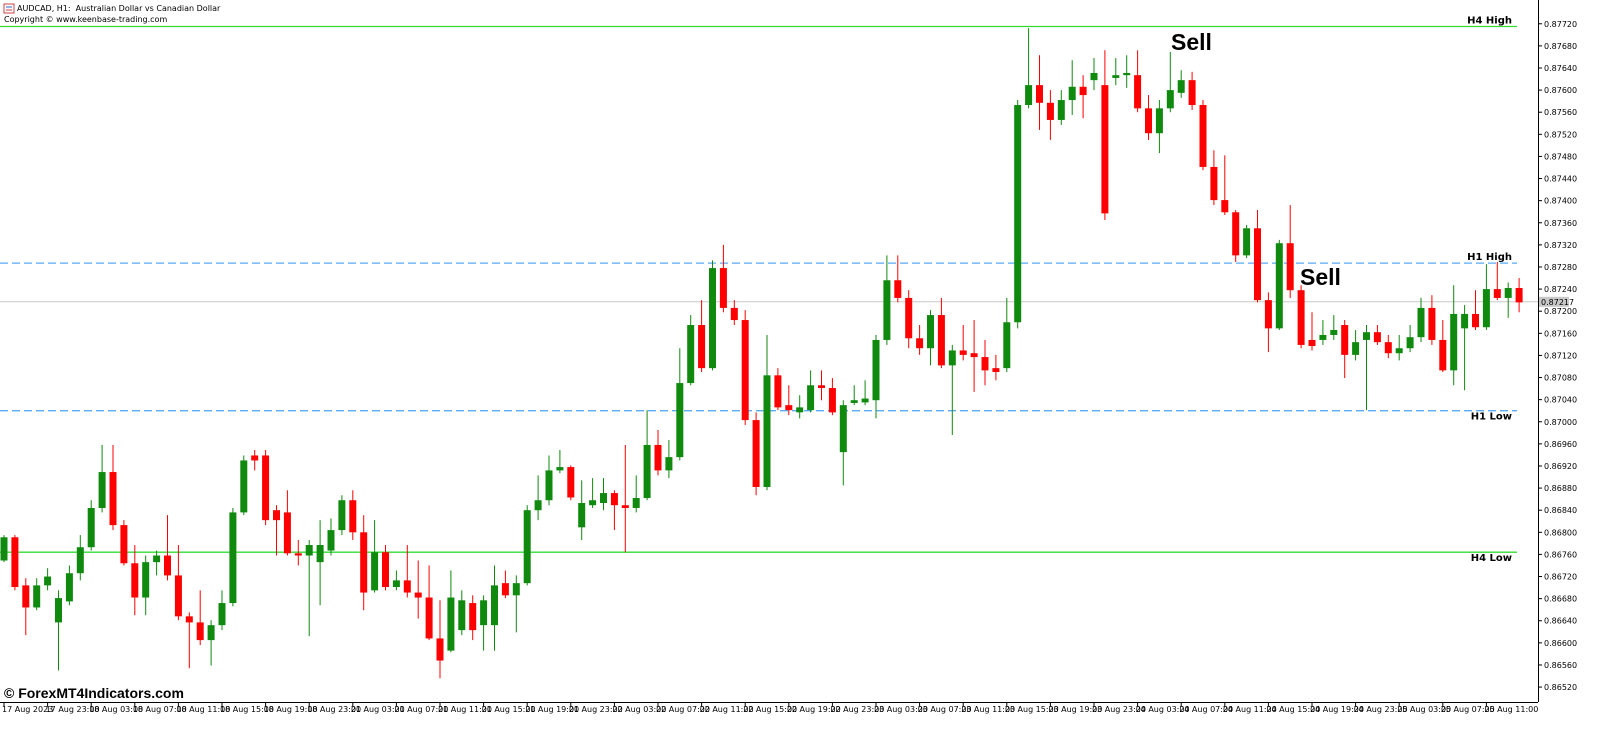 The image size is (1600, 729). I want to click on y-tick-label: 0.87000, so click(1560, 422).